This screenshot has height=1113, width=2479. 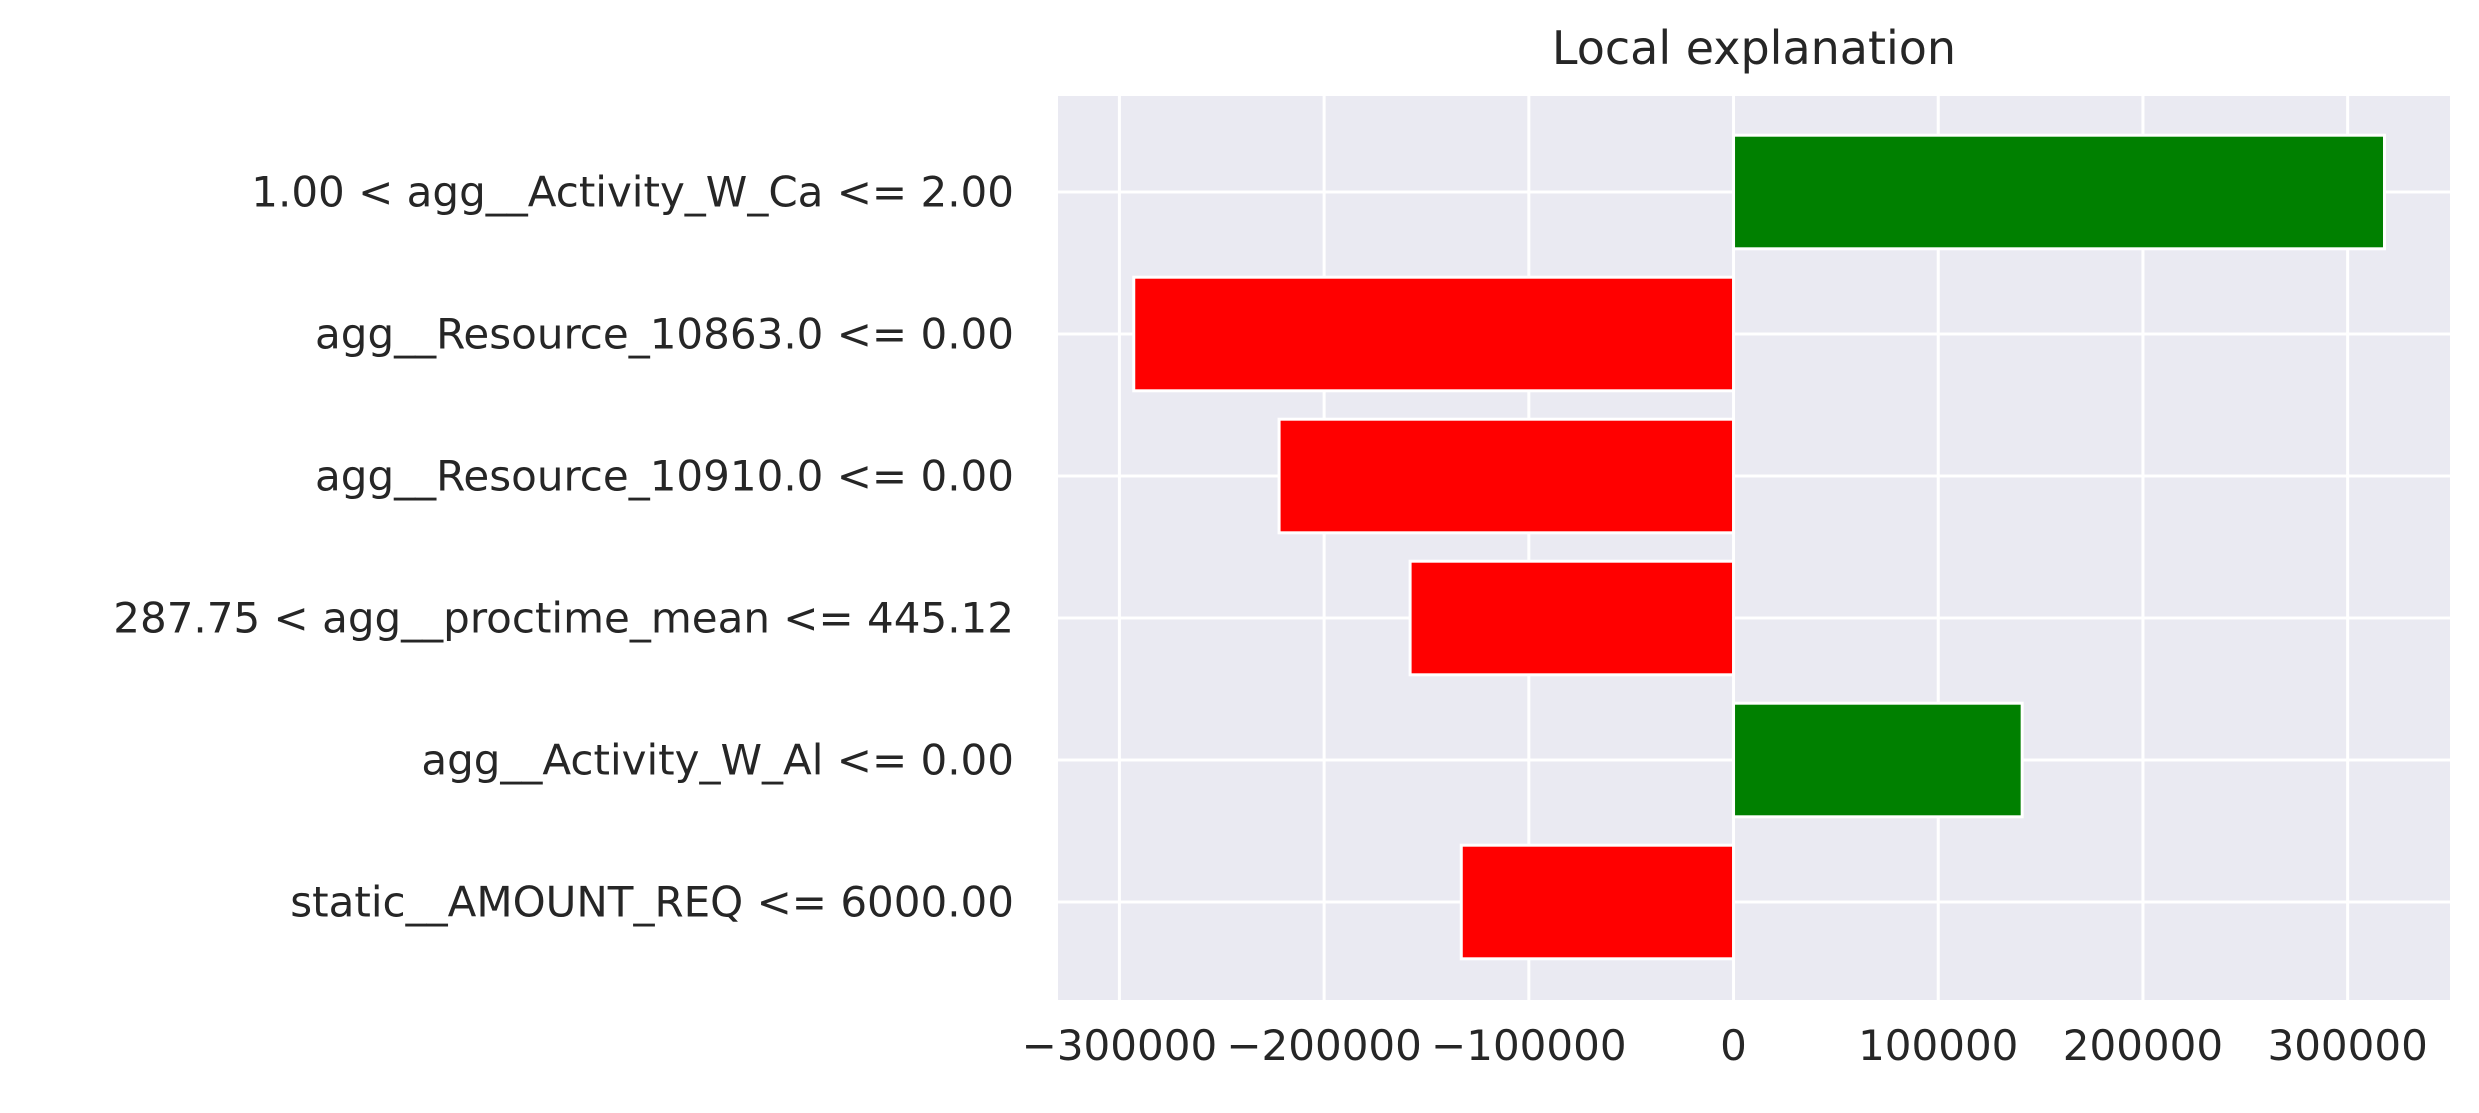 I want to click on y-tick-label: 287.75 < agg__proctime_mean <= 445.12, so click(x=563, y=618).